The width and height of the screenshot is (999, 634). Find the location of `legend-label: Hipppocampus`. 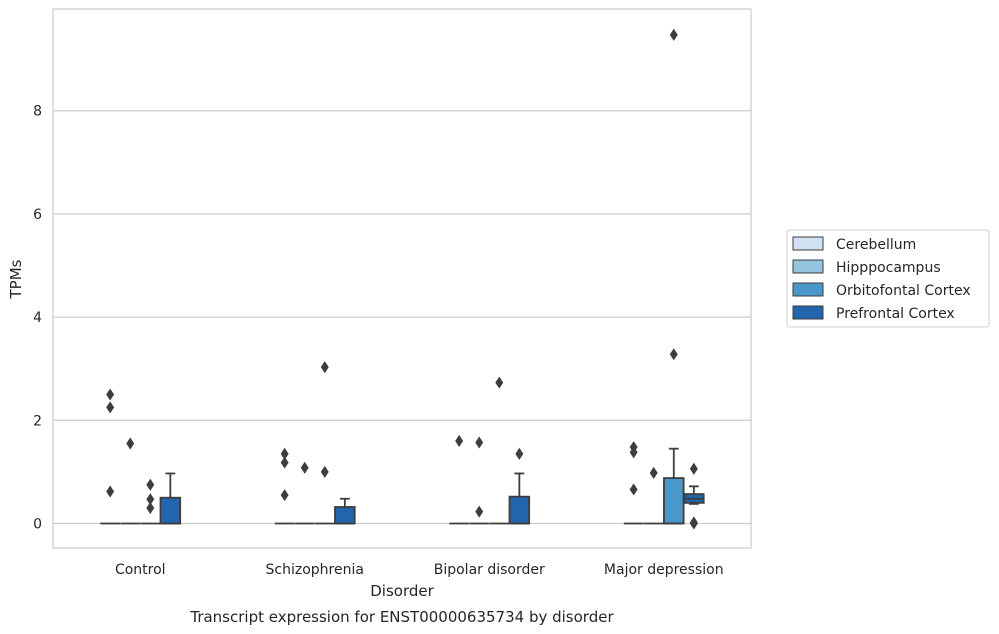

legend-label: Hipppocampus is located at coordinates (888, 268).